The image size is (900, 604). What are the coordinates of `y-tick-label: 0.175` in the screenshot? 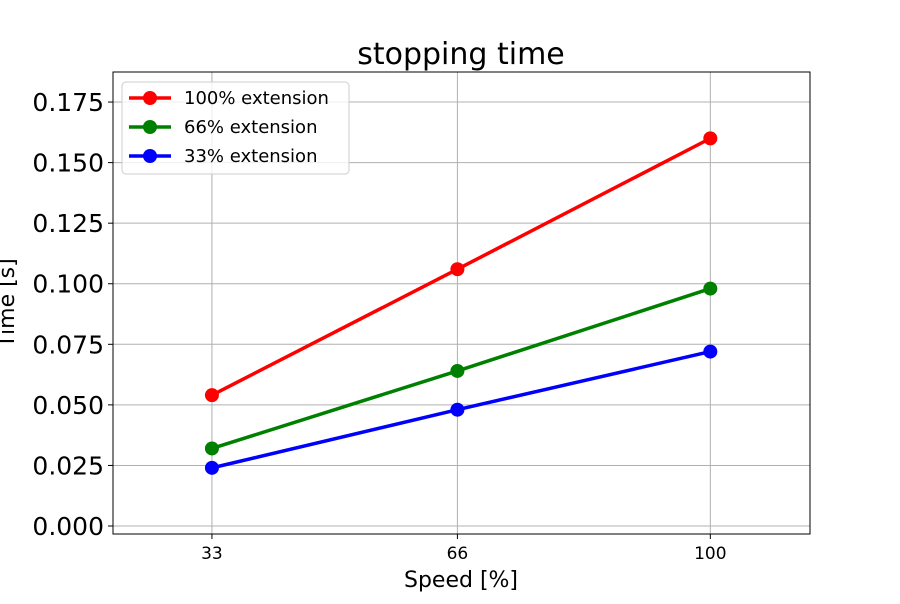 It's located at (68, 102).